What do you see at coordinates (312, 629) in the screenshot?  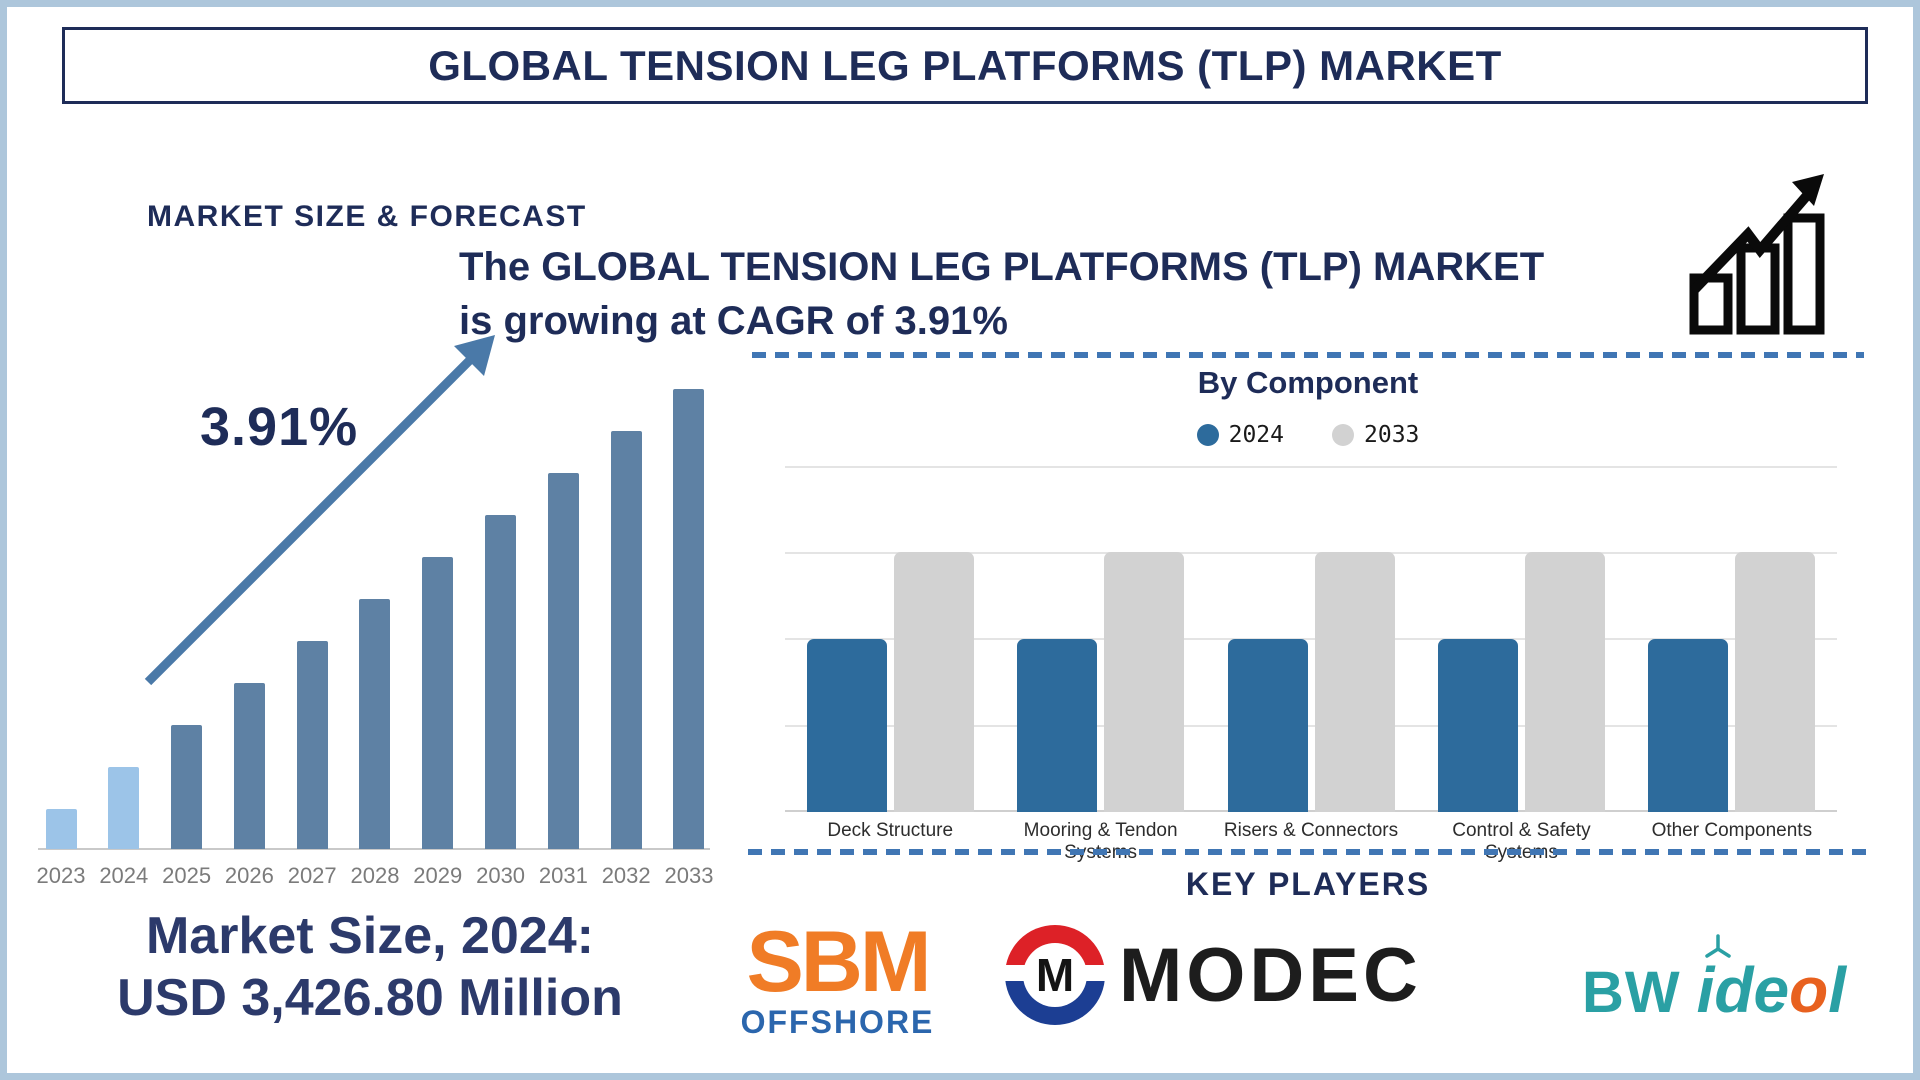 I see `forecast-bar-group-2027: 2027` at bounding box center [312, 629].